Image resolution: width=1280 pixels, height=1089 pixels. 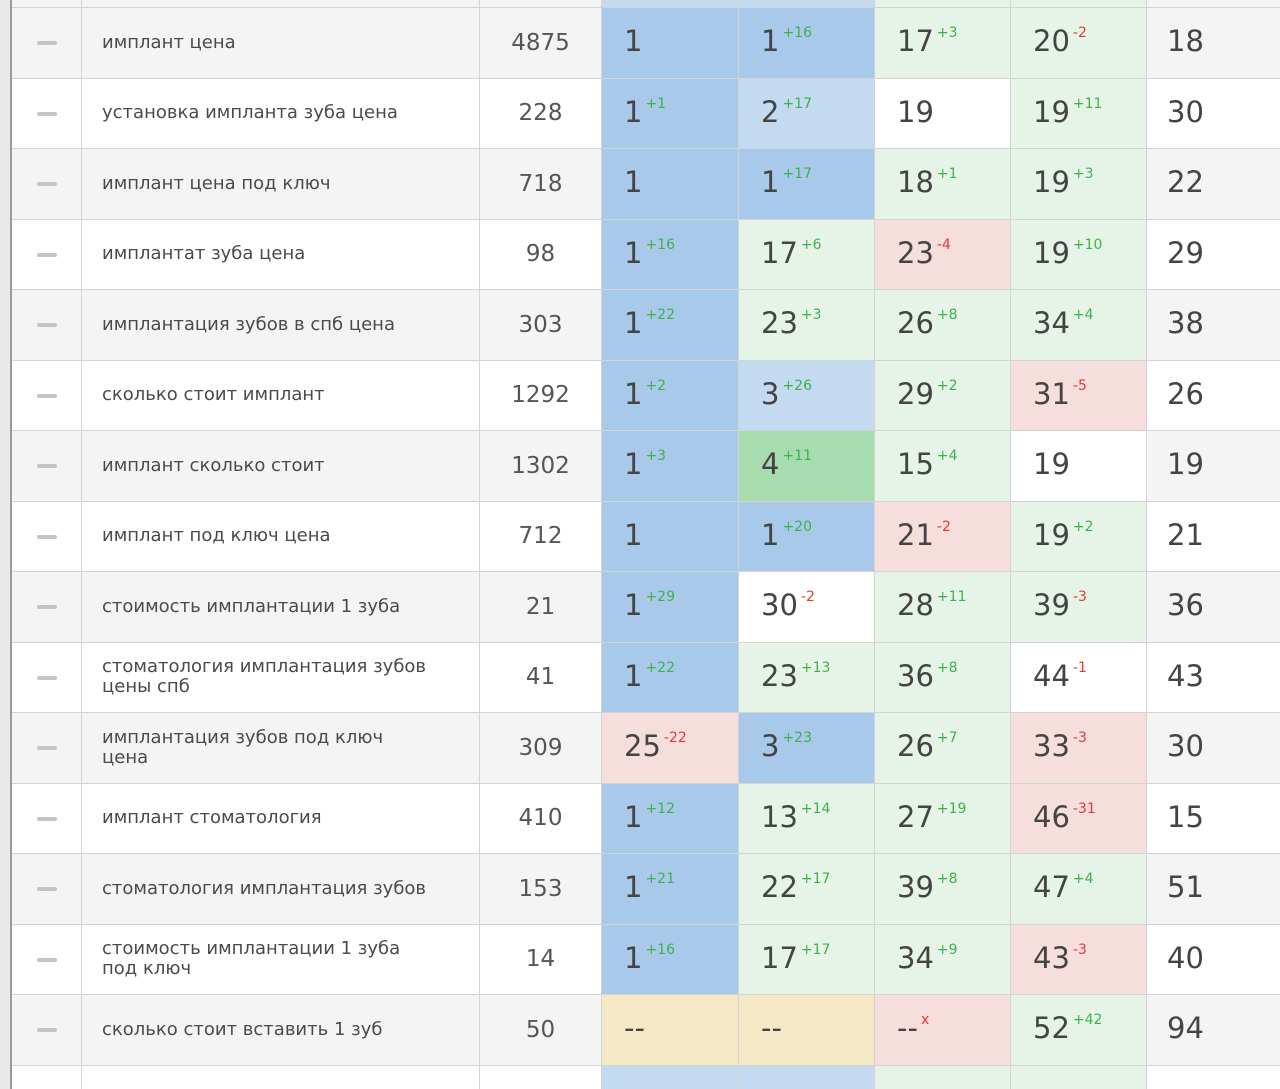 I want to click on keyword-line: цена, so click(x=125, y=757).